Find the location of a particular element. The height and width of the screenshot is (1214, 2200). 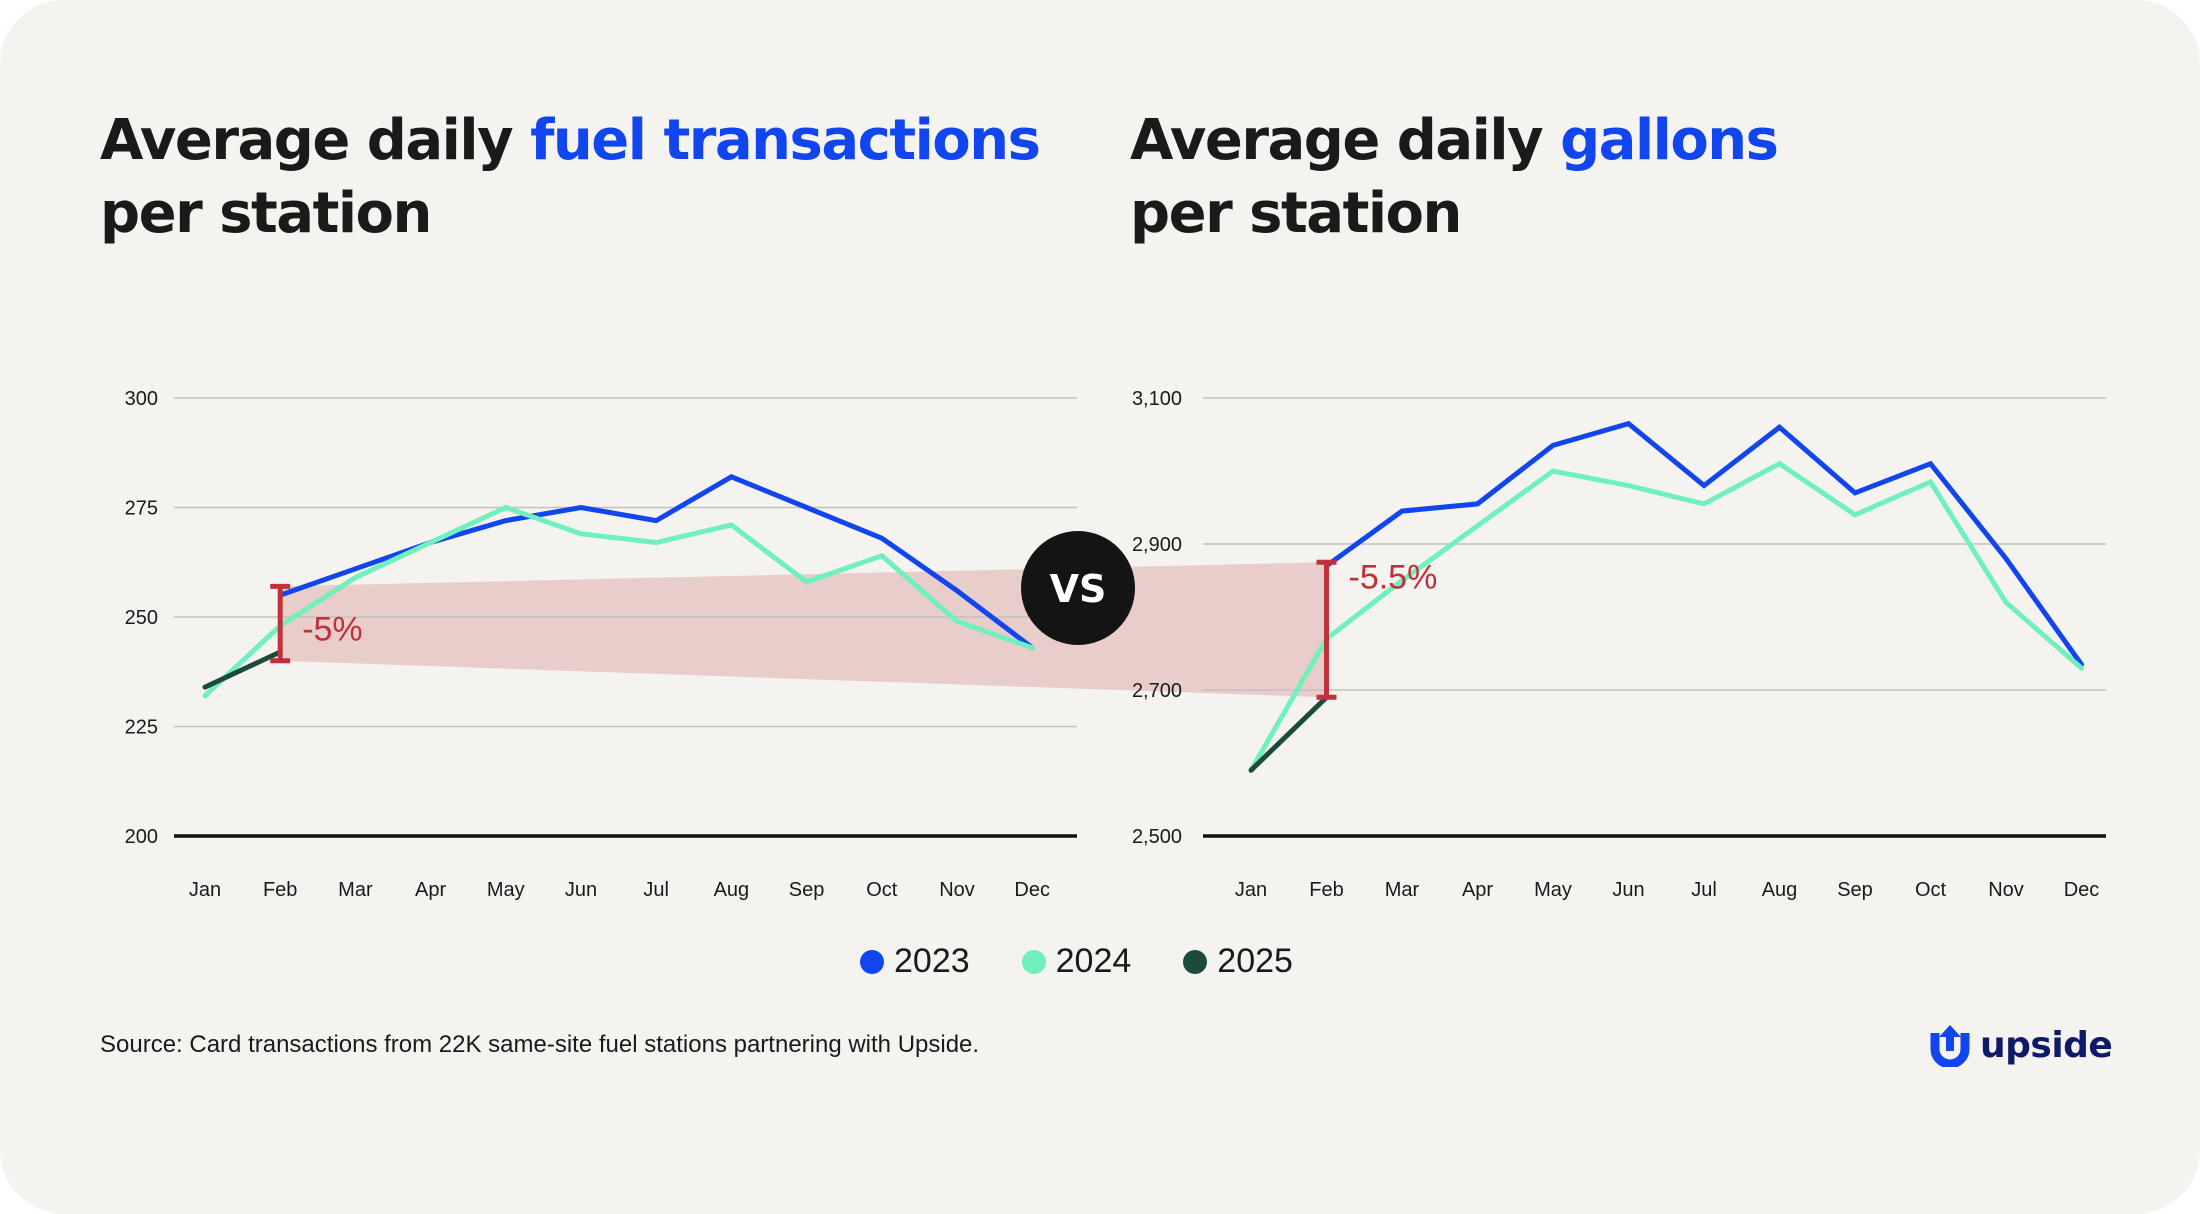

legend-item-2023: 2023 is located at coordinates (915, 961).